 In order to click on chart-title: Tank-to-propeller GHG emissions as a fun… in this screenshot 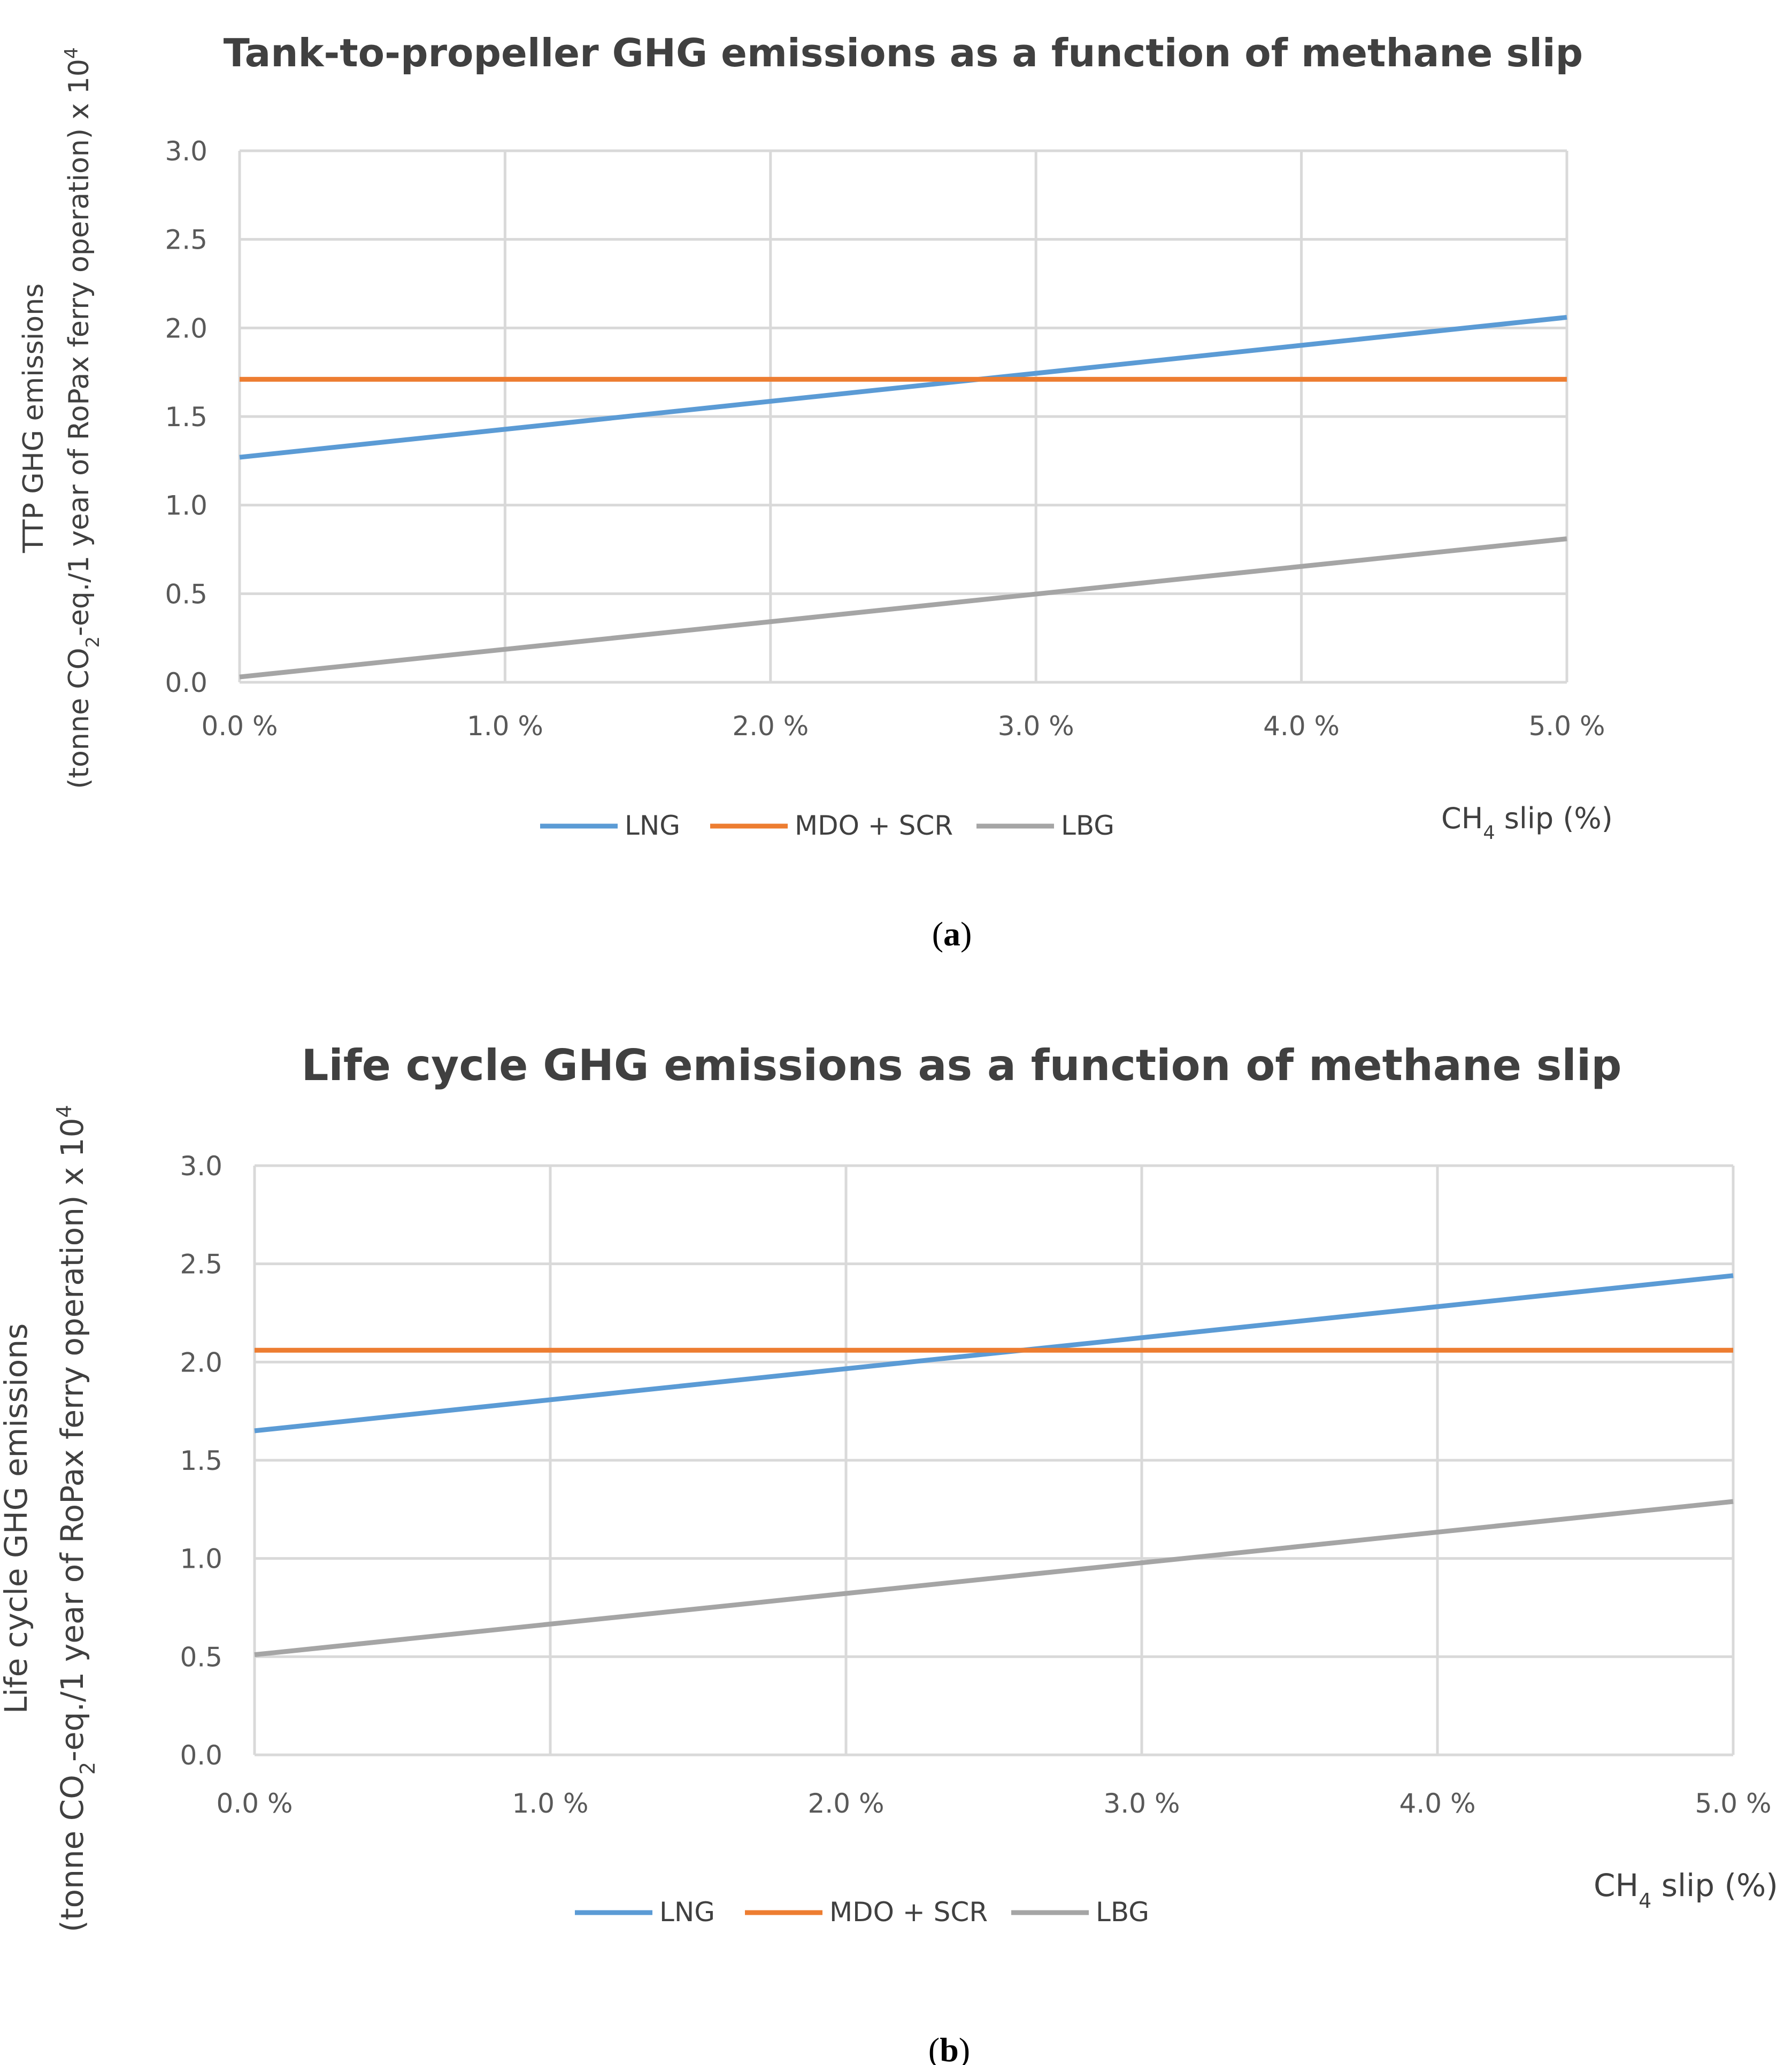, I will do `click(904, 52)`.